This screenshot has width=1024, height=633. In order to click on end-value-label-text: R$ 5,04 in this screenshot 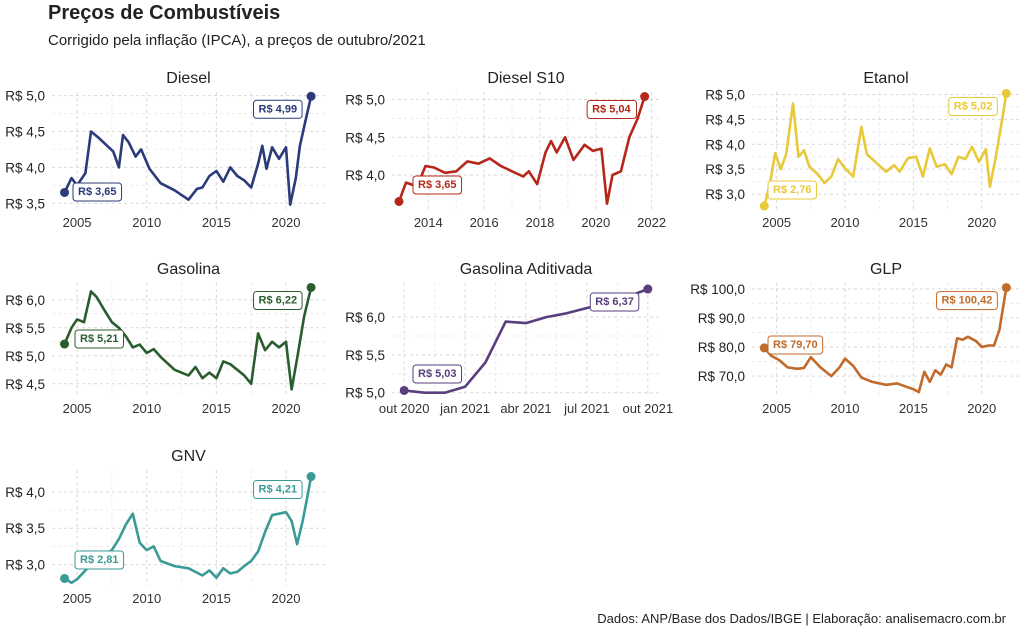, I will do `click(611, 110)`.